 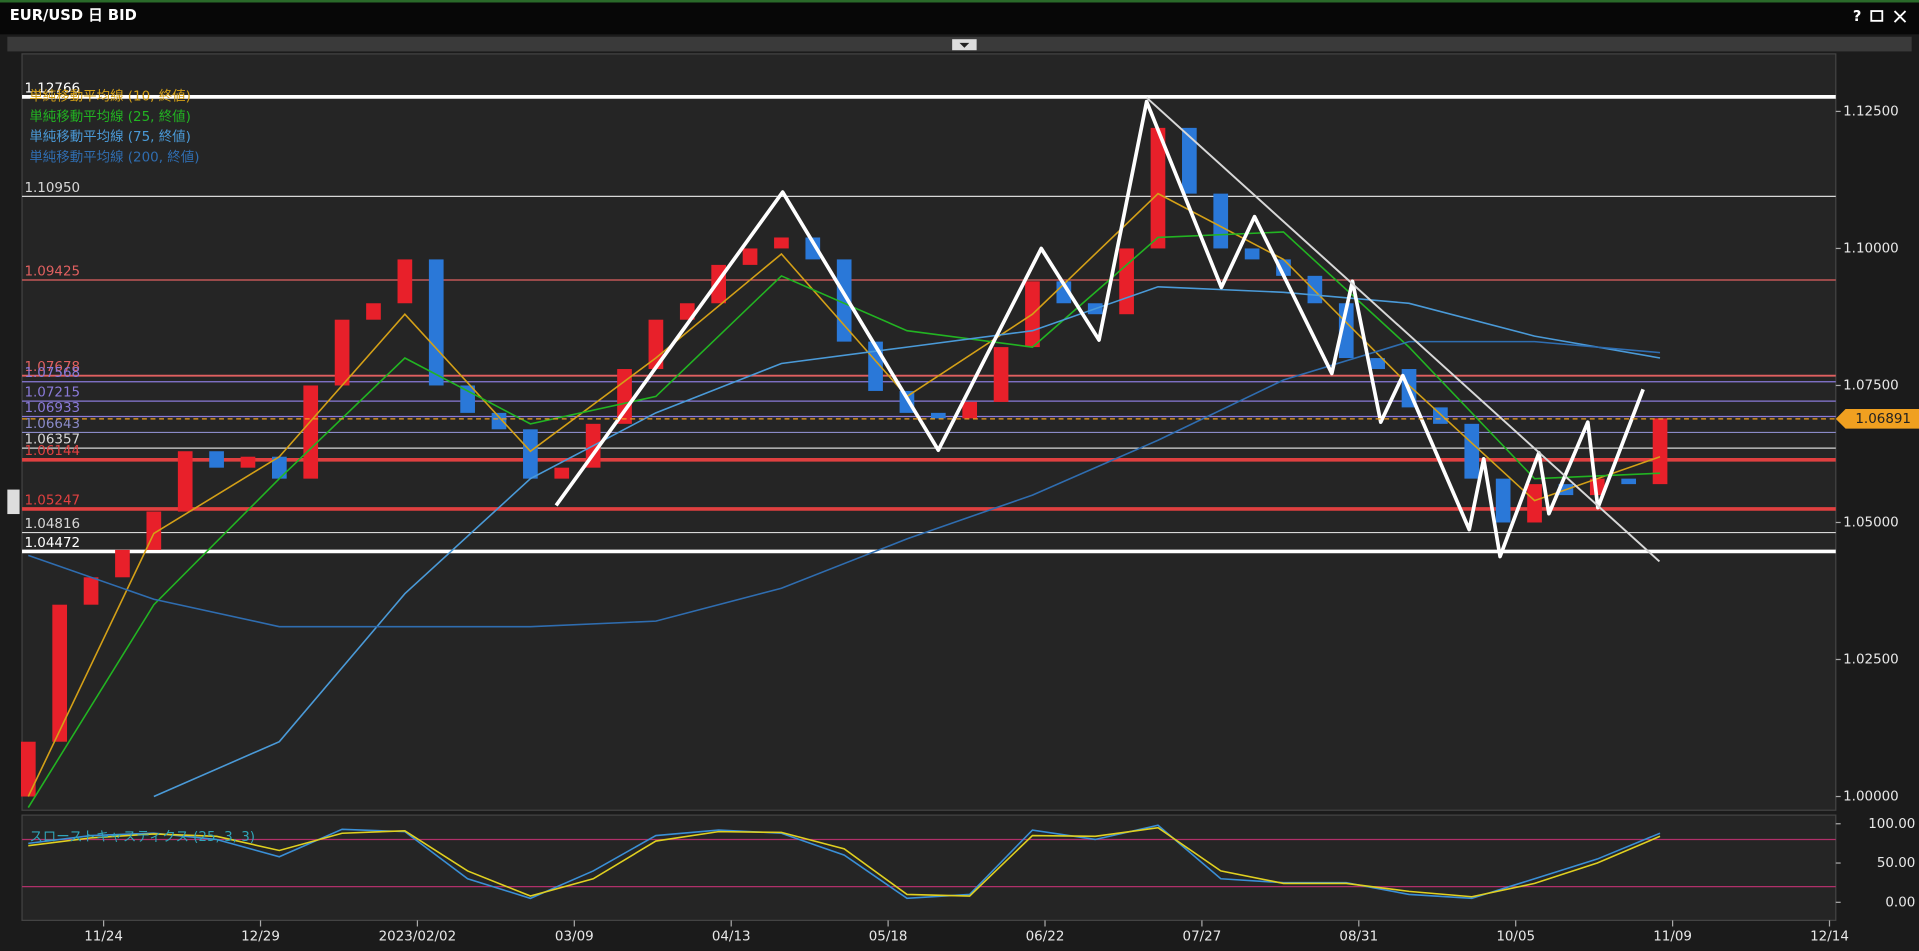 What do you see at coordinates (142, 837) in the screenshot?
I see `panel-title: スローストキャスティクス (25, 3, 3)` at bounding box center [142, 837].